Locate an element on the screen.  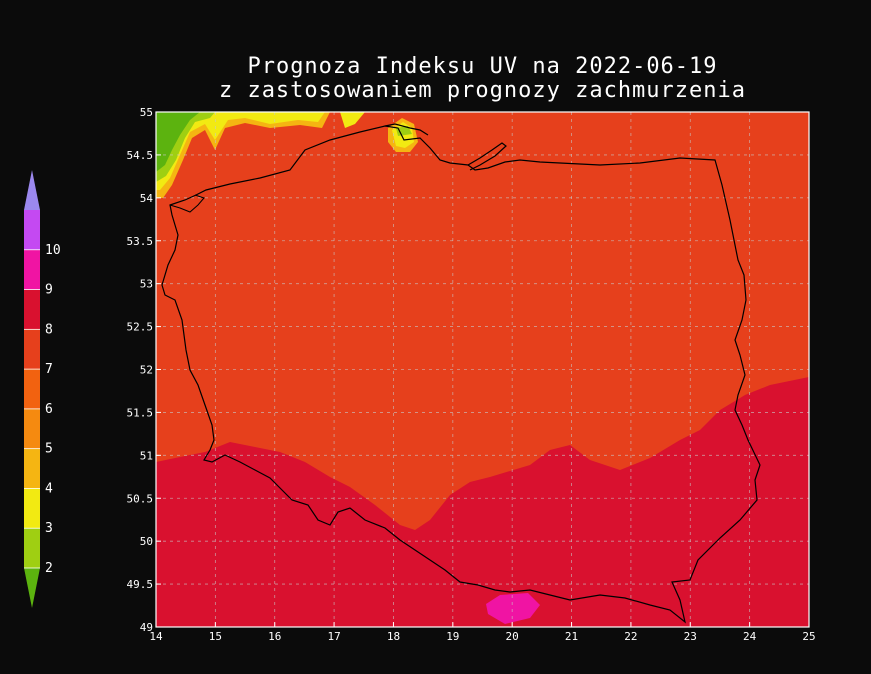
colorbar-min-triangle is located at coordinates (32, 588).